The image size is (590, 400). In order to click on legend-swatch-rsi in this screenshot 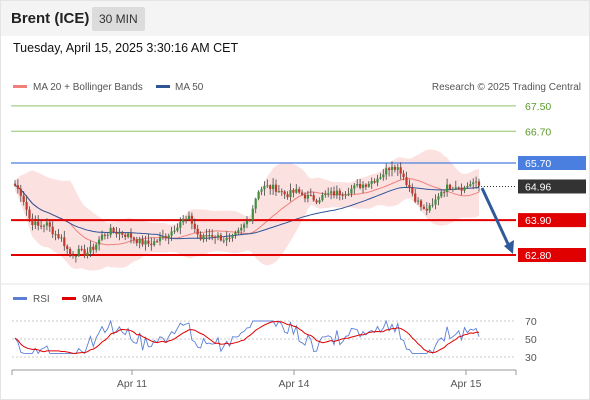, I will do `click(20, 298)`.